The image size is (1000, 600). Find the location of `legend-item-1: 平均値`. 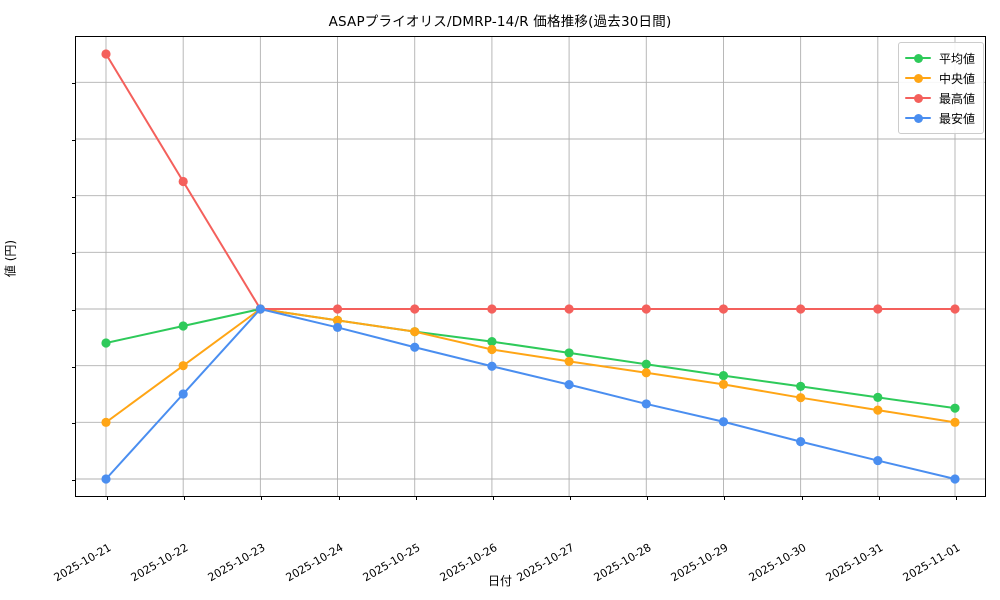

legend-item-1: 平均値 is located at coordinates (939, 58).